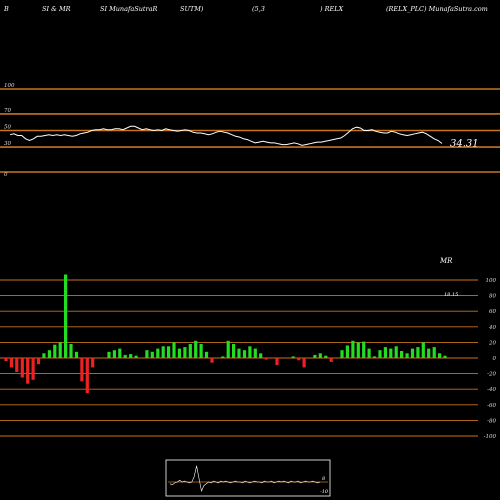  Describe the element at coordinates (324, 492) in the screenshot. I see `mini-tick-label: -10` at that location.